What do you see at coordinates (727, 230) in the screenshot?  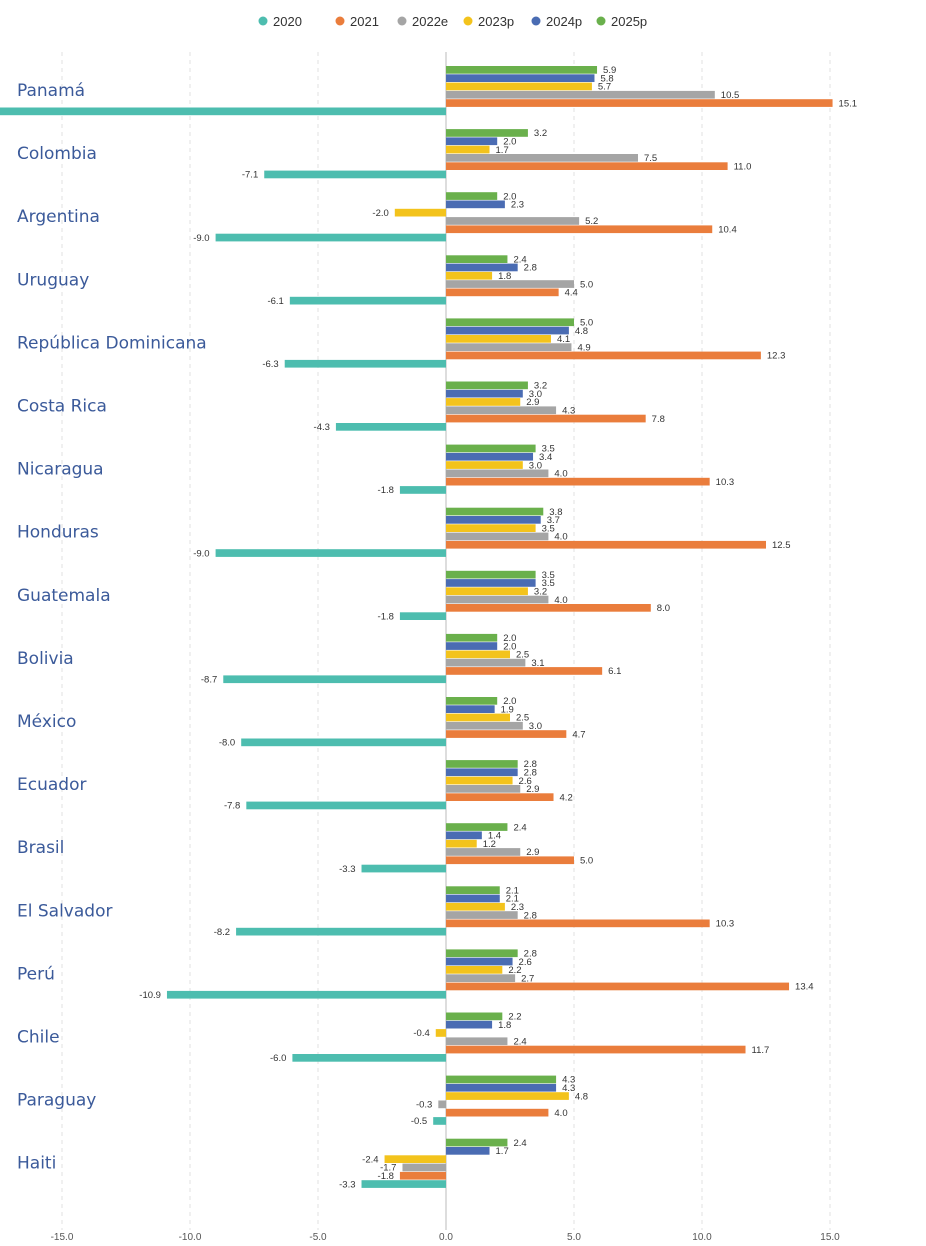 I see `data-label: 10.4` at bounding box center [727, 230].